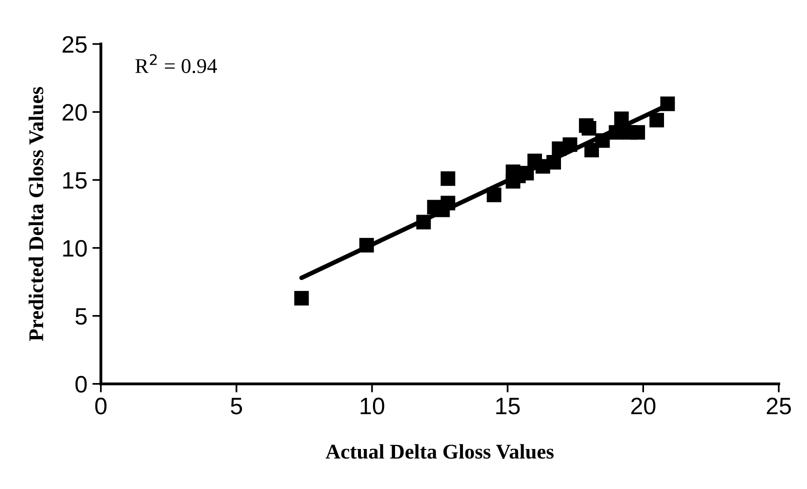 The height and width of the screenshot is (489, 807). What do you see at coordinates (372, 406) in the screenshot?
I see `x-tick-label: 10` at bounding box center [372, 406].